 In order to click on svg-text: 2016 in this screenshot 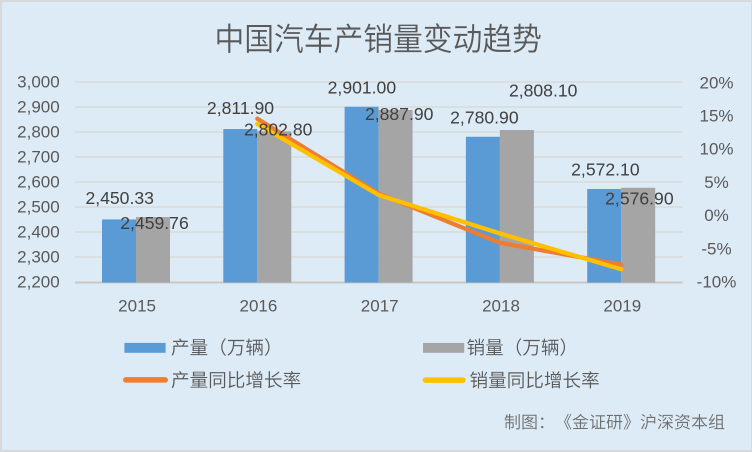, I will do `click(258, 306)`.